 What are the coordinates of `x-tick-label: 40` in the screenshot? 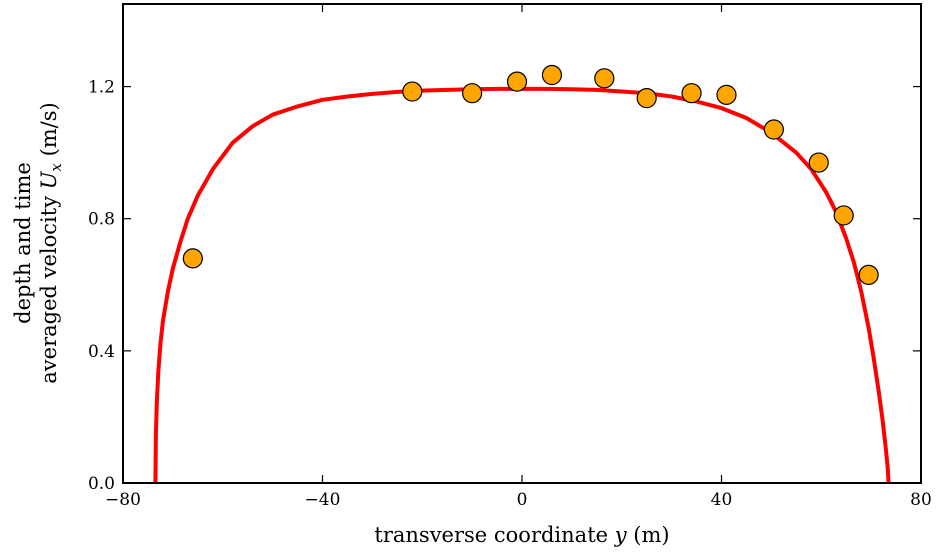 It's located at (722, 500).